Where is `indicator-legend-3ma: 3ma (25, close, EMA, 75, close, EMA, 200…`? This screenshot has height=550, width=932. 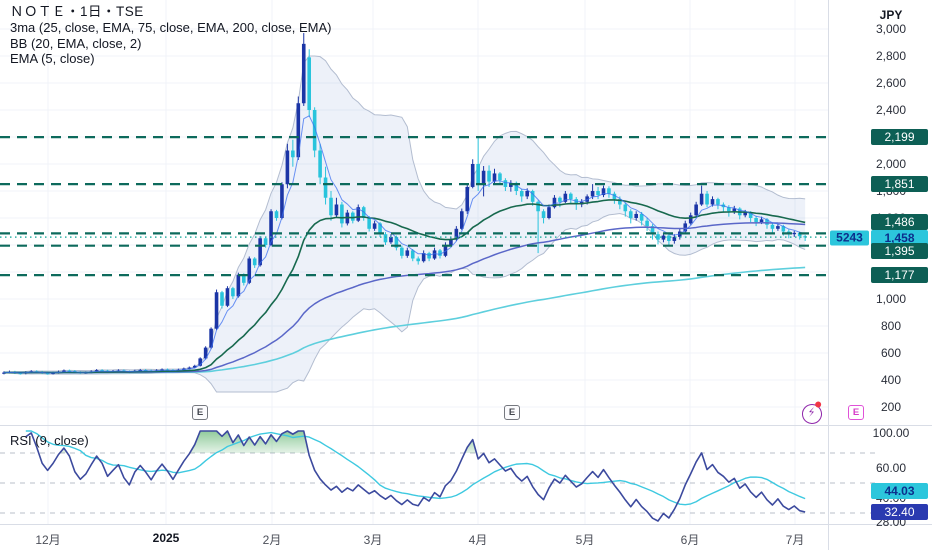 indicator-legend-3ma: 3ma (25, close, EMA, 75, close, EMA, 200… is located at coordinates (171, 27).